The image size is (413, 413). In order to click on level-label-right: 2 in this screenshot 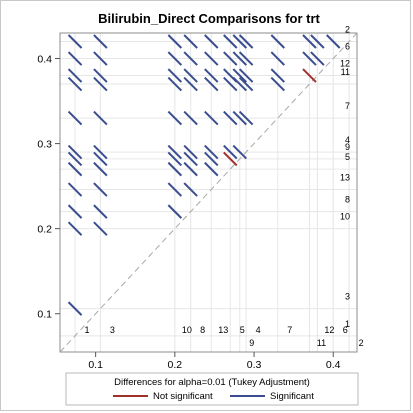, I will do `click(347, 30)`.